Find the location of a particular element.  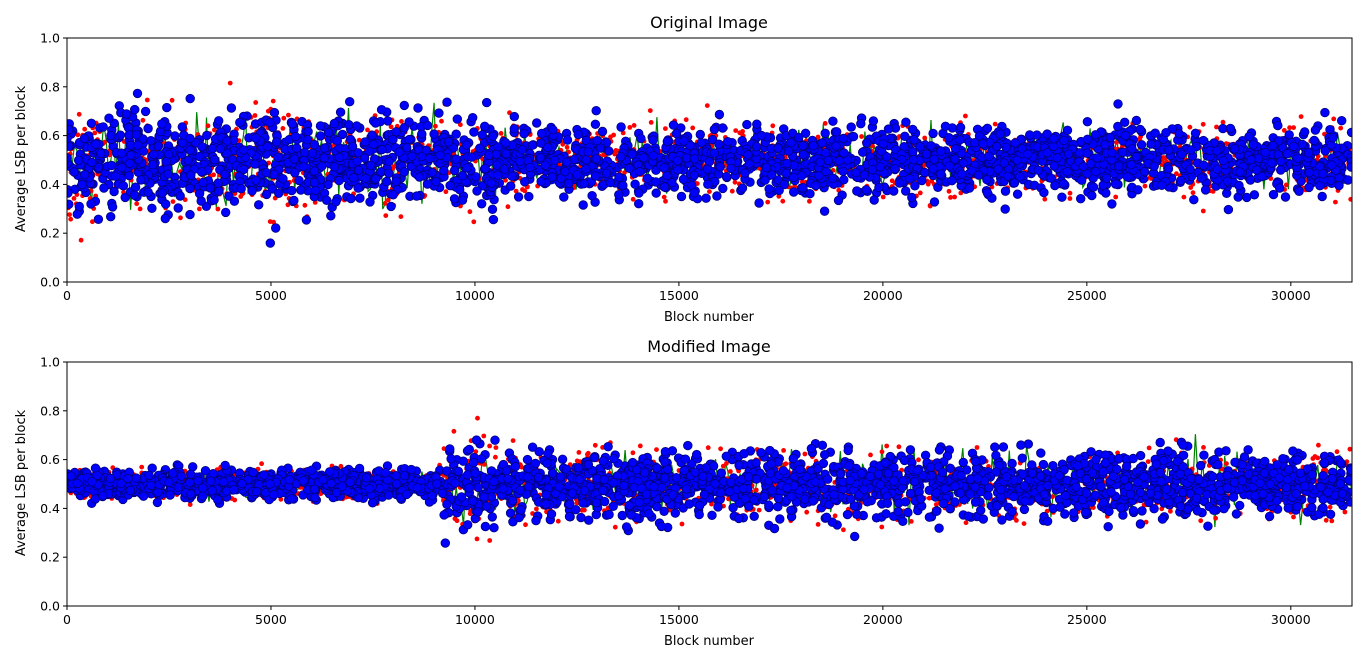

y-axis-label: Average LSB per block is located at coordinates (21, 158).